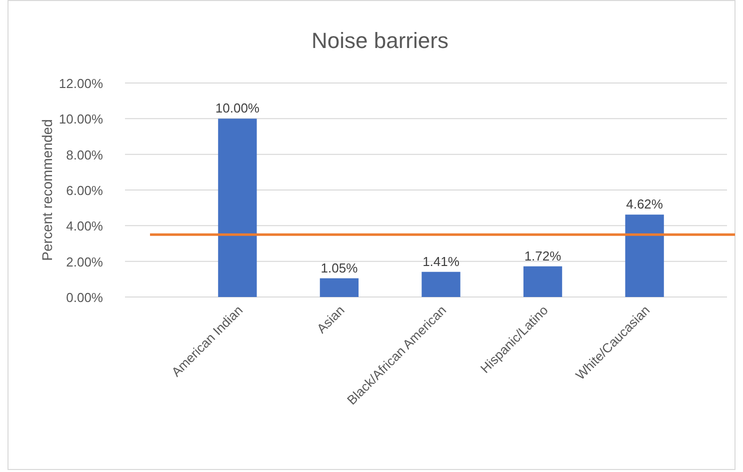  What do you see at coordinates (645, 204) in the screenshot?
I see `data-label: 4.62%` at bounding box center [645, 204].